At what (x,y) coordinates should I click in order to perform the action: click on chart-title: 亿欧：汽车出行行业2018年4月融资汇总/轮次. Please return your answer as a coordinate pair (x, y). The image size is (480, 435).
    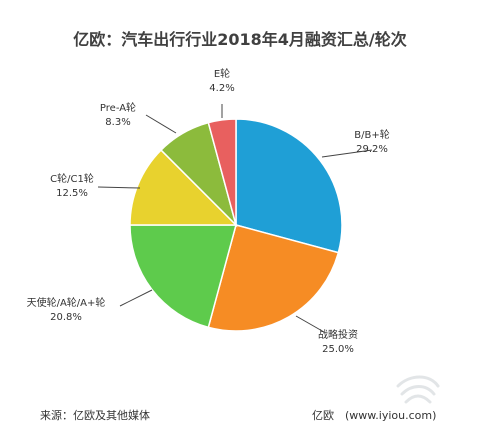
    Looking at the image, I should click on (240, 39).